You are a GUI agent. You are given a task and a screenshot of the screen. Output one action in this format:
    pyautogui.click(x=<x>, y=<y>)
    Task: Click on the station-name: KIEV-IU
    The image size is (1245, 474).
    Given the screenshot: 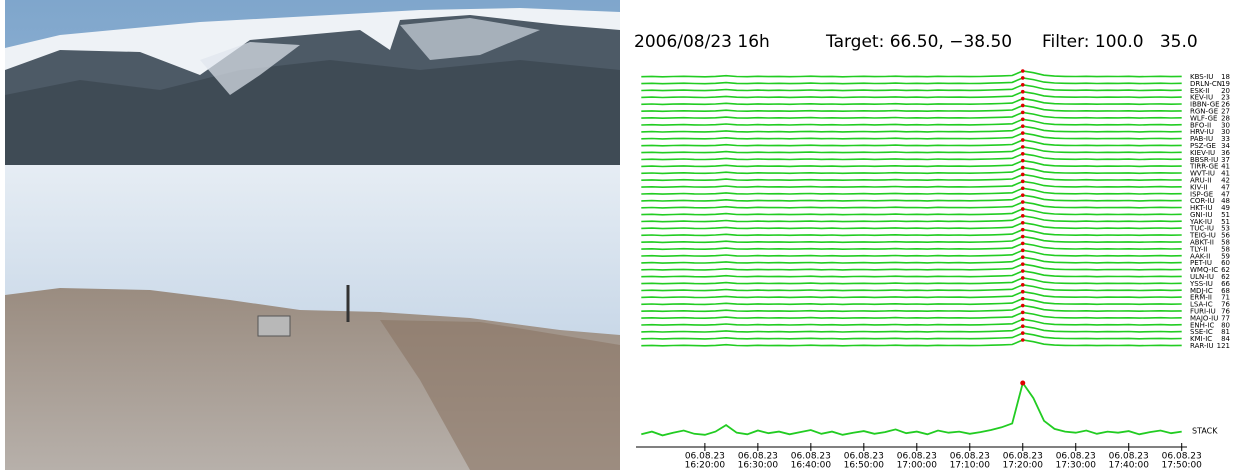 What is the action you would take?
    pyautogui.click(x=1202, y=153)
    